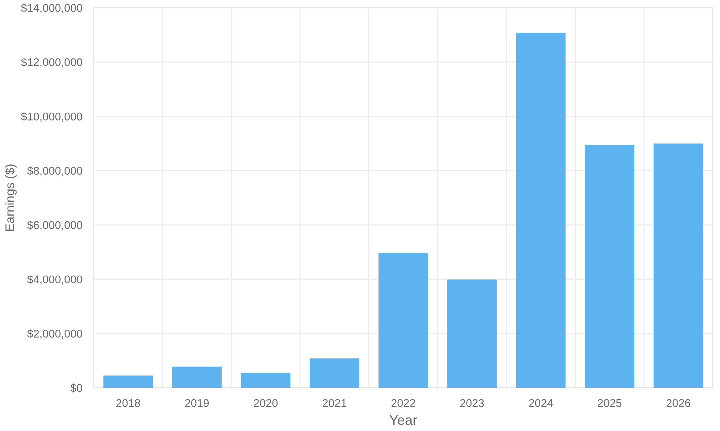 This screenshot has width=720, height=431. Describe the element at coordinates (54, 171) in the screenshot. I see `y-tick-label: $8,000,000` at that location.